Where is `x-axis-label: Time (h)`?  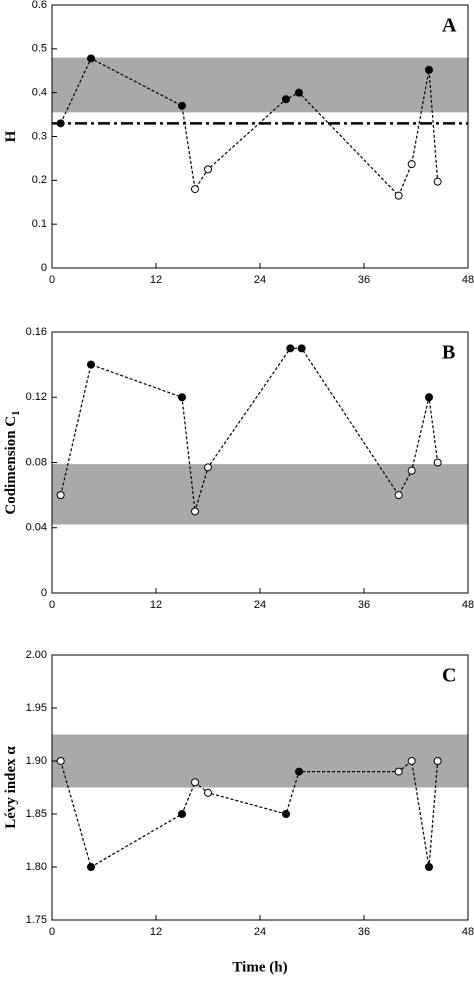 x-axis-label: Time (h) is located at coordinates (259, 967).